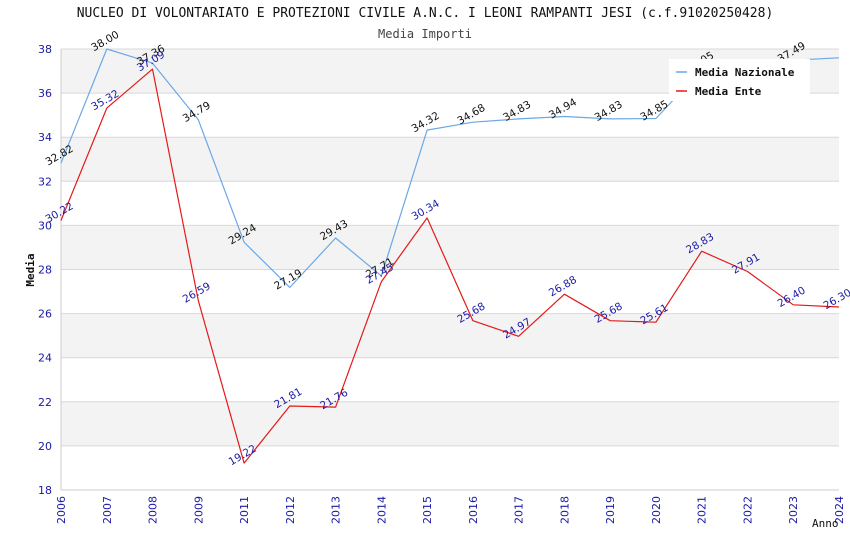 The width and height of the screenshot is (850, 550). I want to click on x-tick-label: 2021, so click(702, 510).